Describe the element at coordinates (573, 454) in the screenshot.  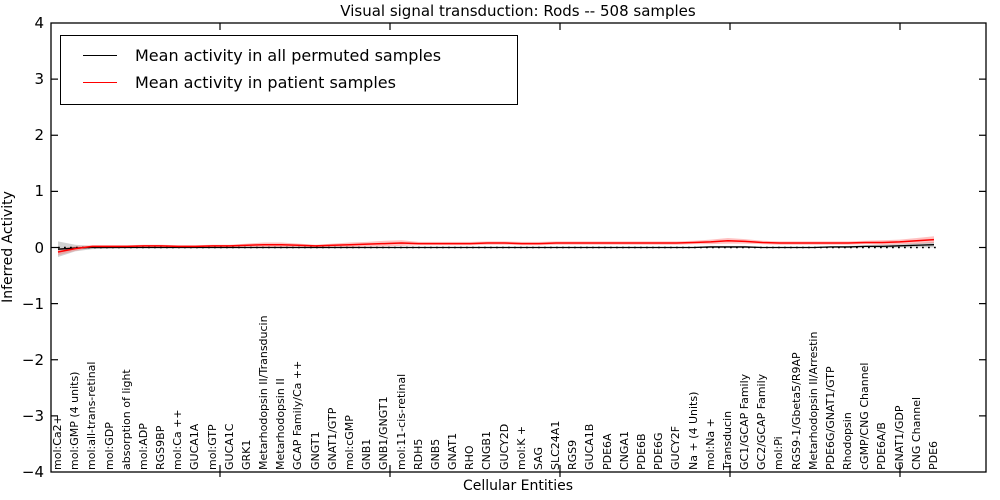
I see `x-category-label: RGS9` at that location.